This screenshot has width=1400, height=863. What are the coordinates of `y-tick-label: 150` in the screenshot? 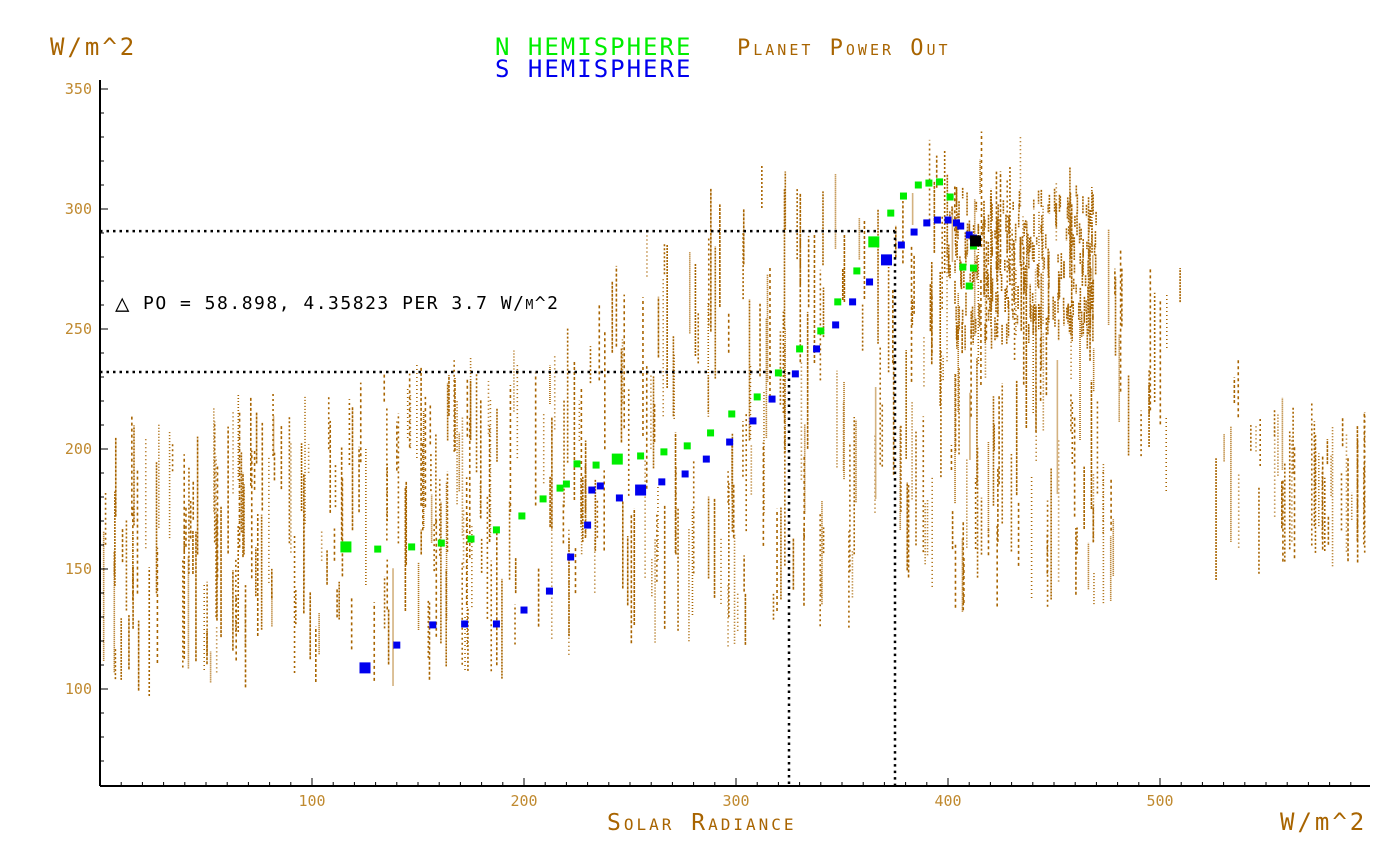 It's located at (78, 569).